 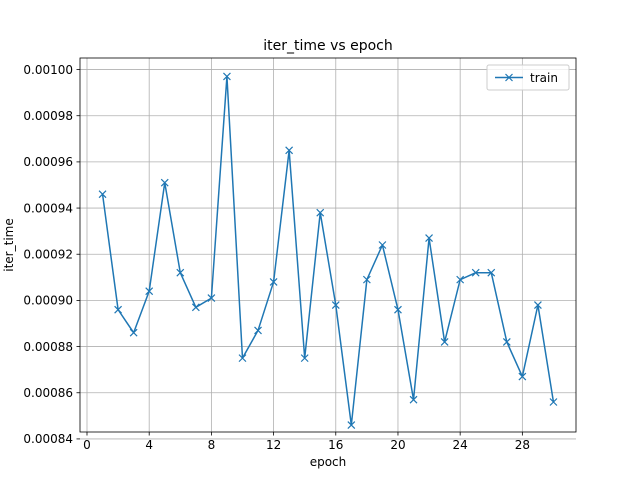 What do you see at coordinates (273, 445) in the screenshot?
I see `x-tick-label: 12` at bounding box center [273, 445].